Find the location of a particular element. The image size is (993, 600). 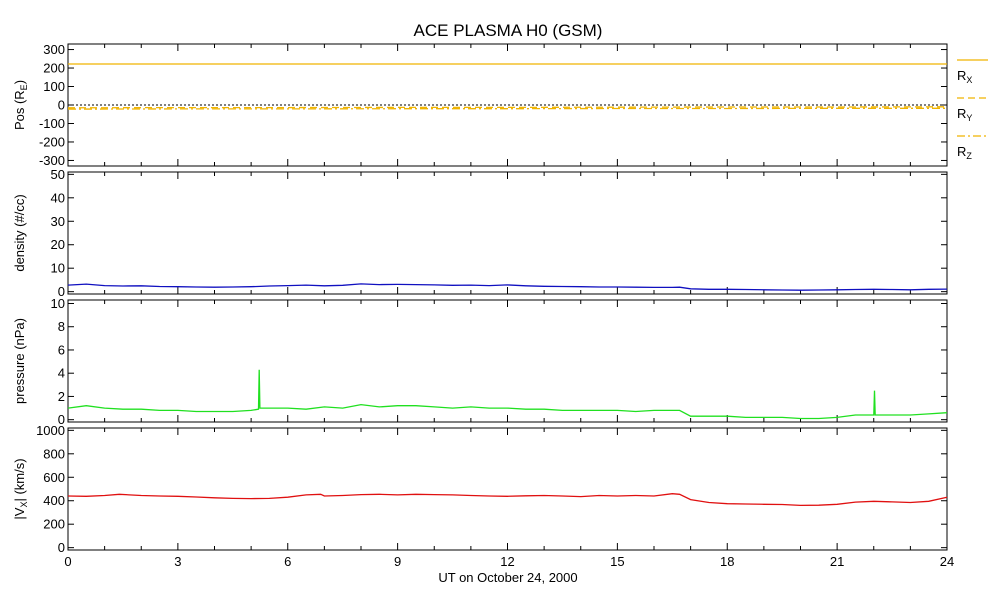

y-tick-label: 800 is located at coordinates (54, 453).